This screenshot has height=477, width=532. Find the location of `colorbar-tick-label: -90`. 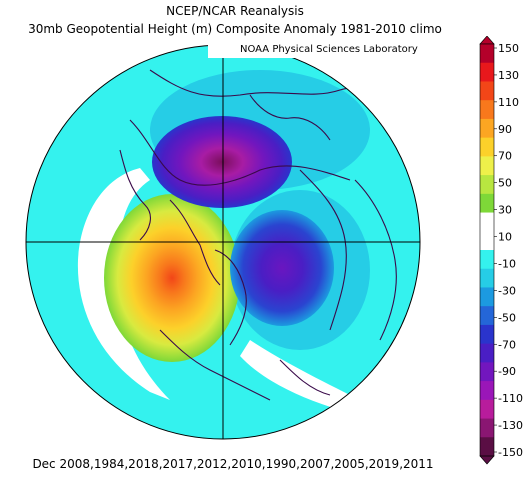

colorbar-tick-label: -90 is located at coordinates (507, 371).